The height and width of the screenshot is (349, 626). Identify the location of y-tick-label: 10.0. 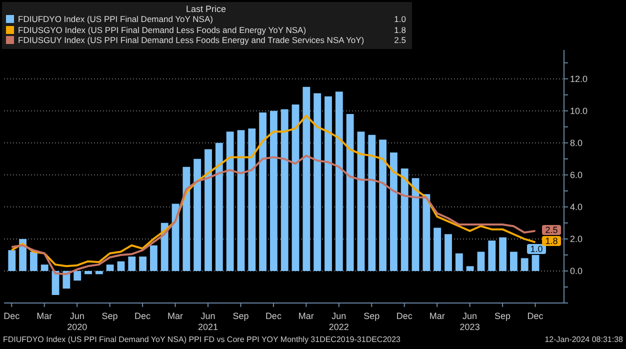
(579, 111).